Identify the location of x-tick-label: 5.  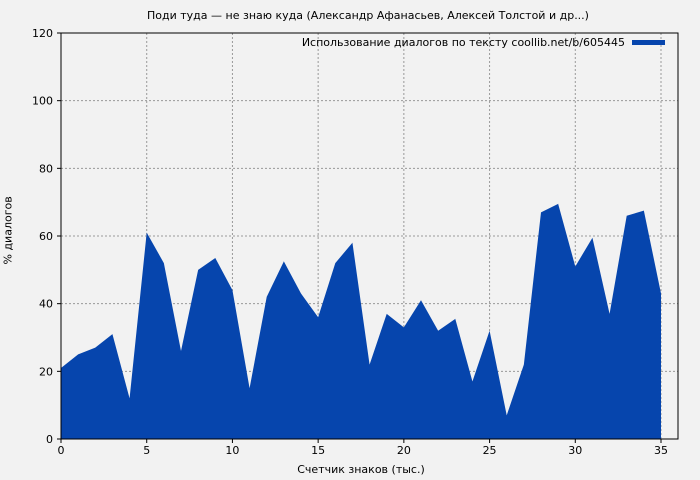
(146, 450).